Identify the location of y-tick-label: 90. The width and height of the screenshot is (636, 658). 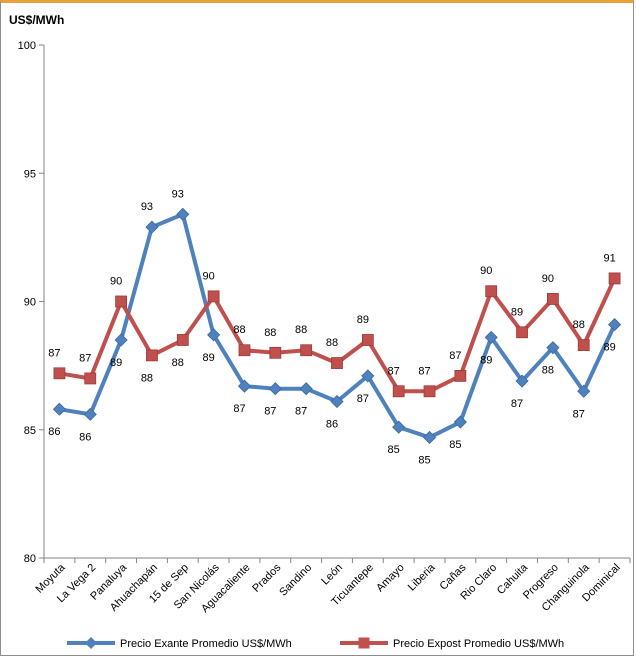
(30, 303).